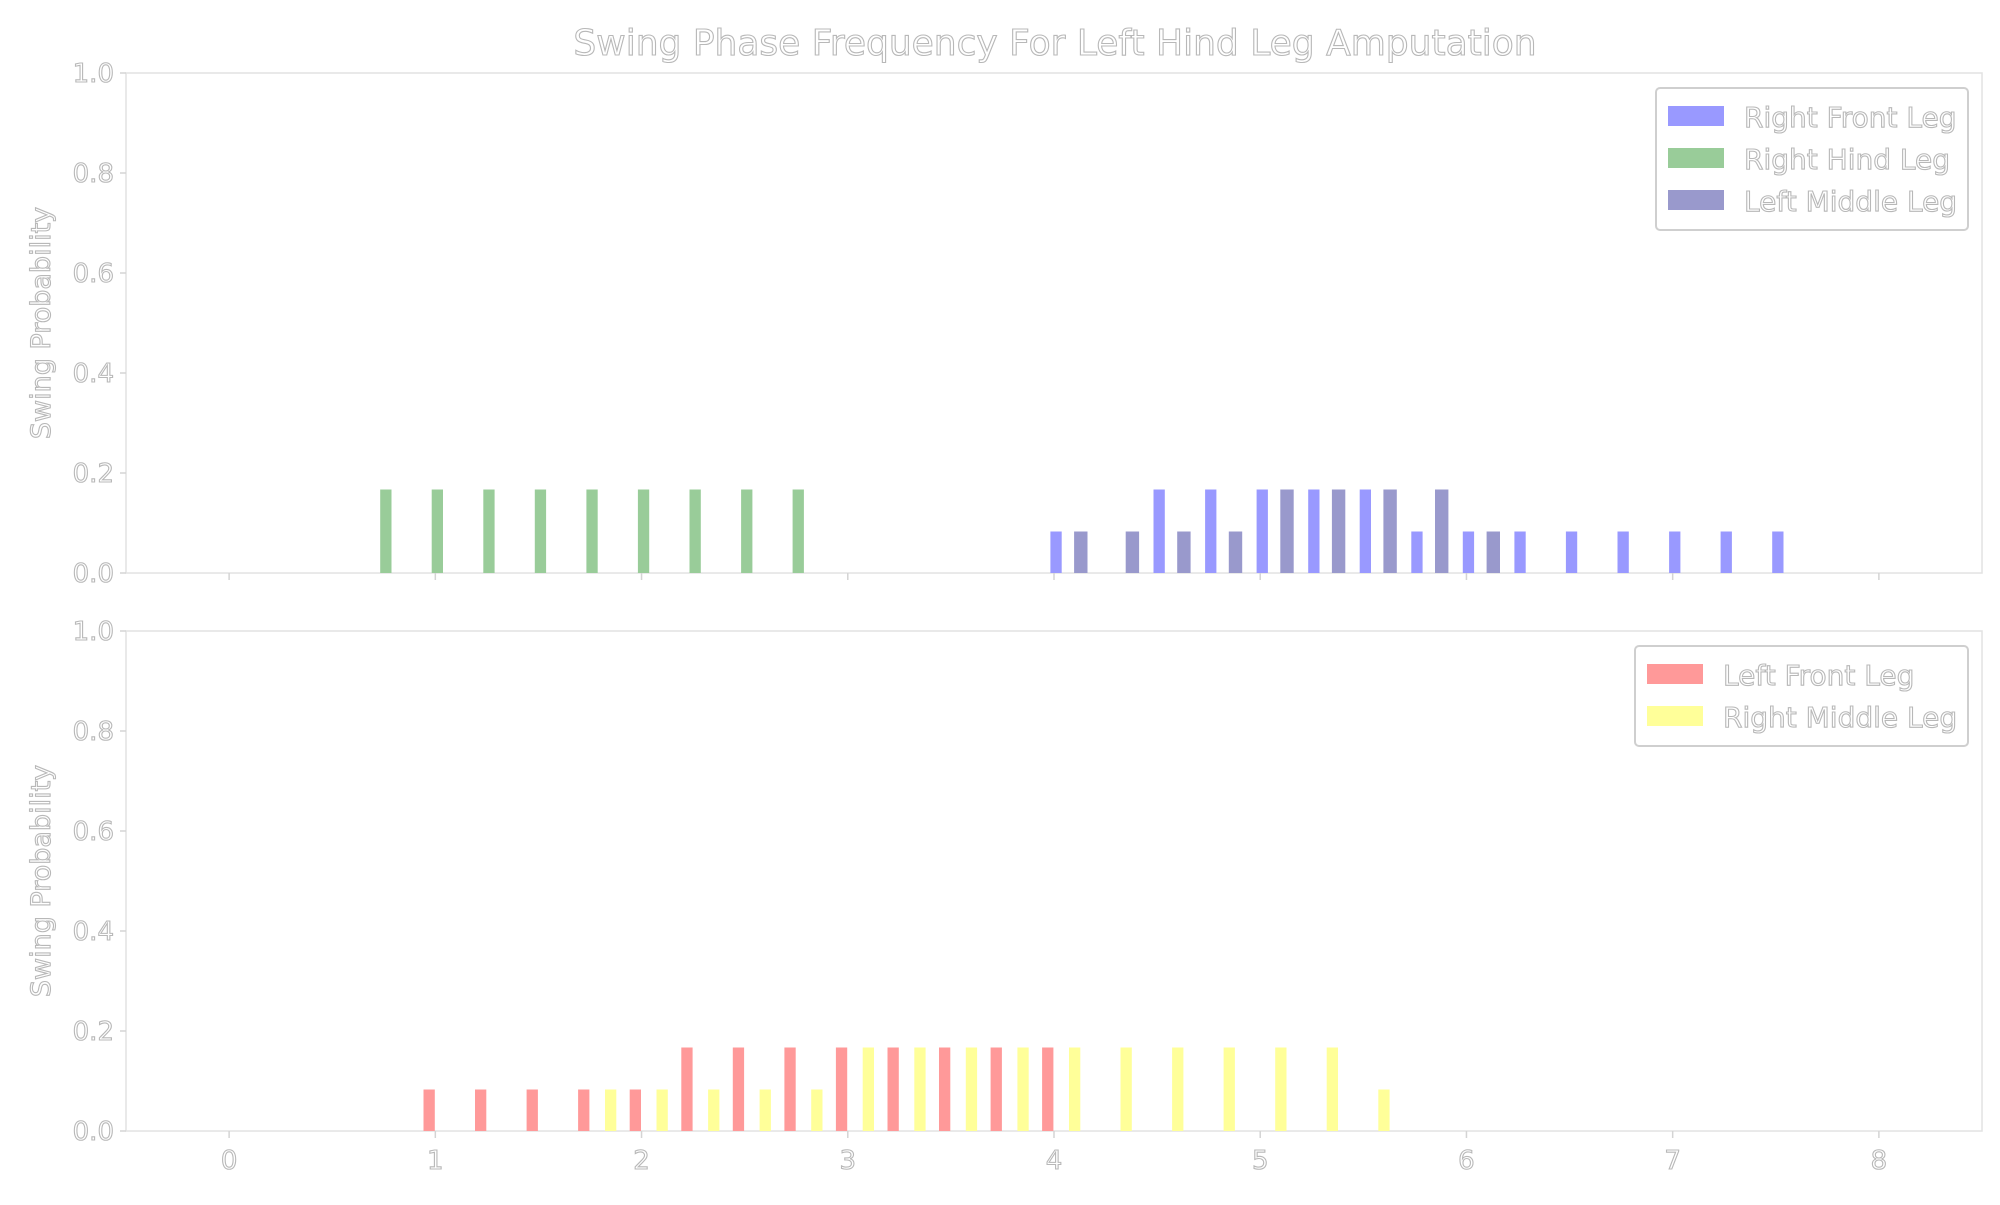 The width and height of the screenshot is (2000, 1205). I want to click on x-tick-label: 8, so click(1879, 1161).